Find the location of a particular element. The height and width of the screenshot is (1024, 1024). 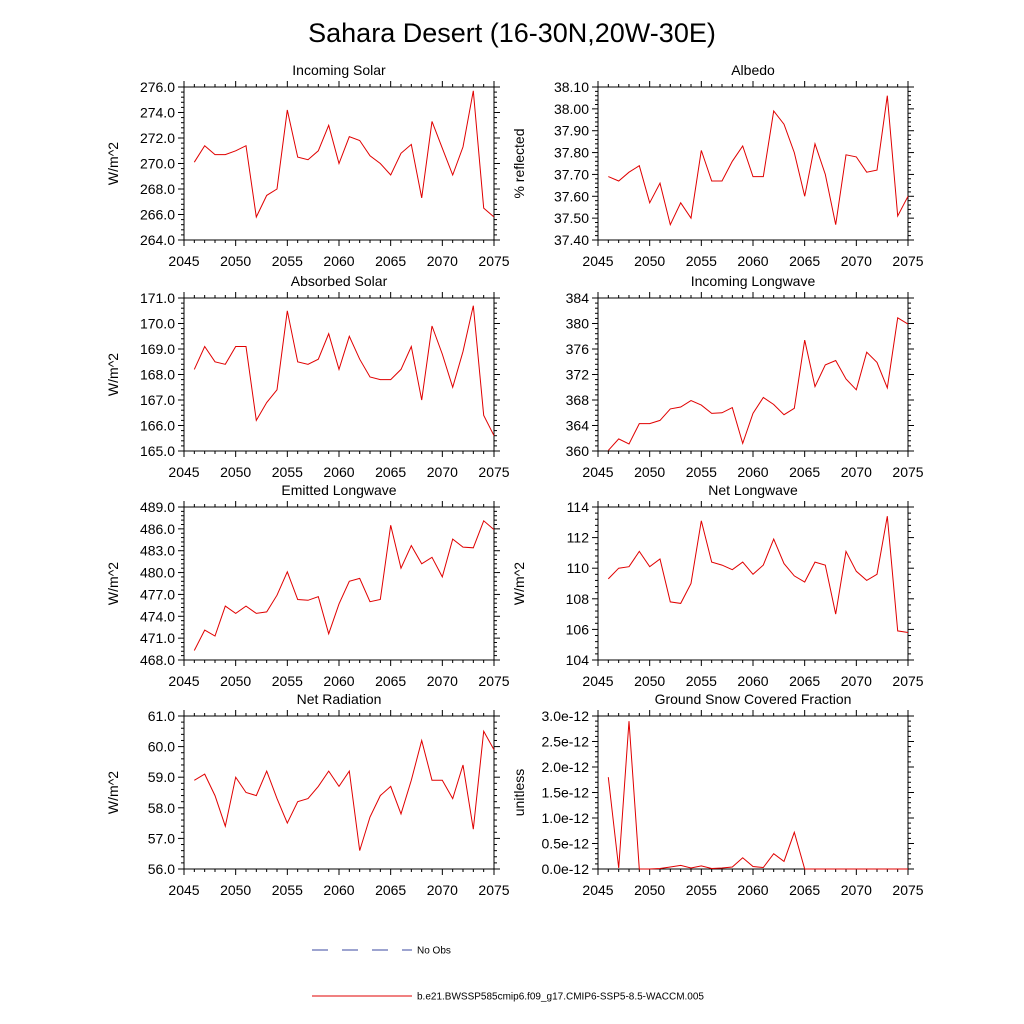

y-tick-label: 112 is located at coordinates (578, 538).